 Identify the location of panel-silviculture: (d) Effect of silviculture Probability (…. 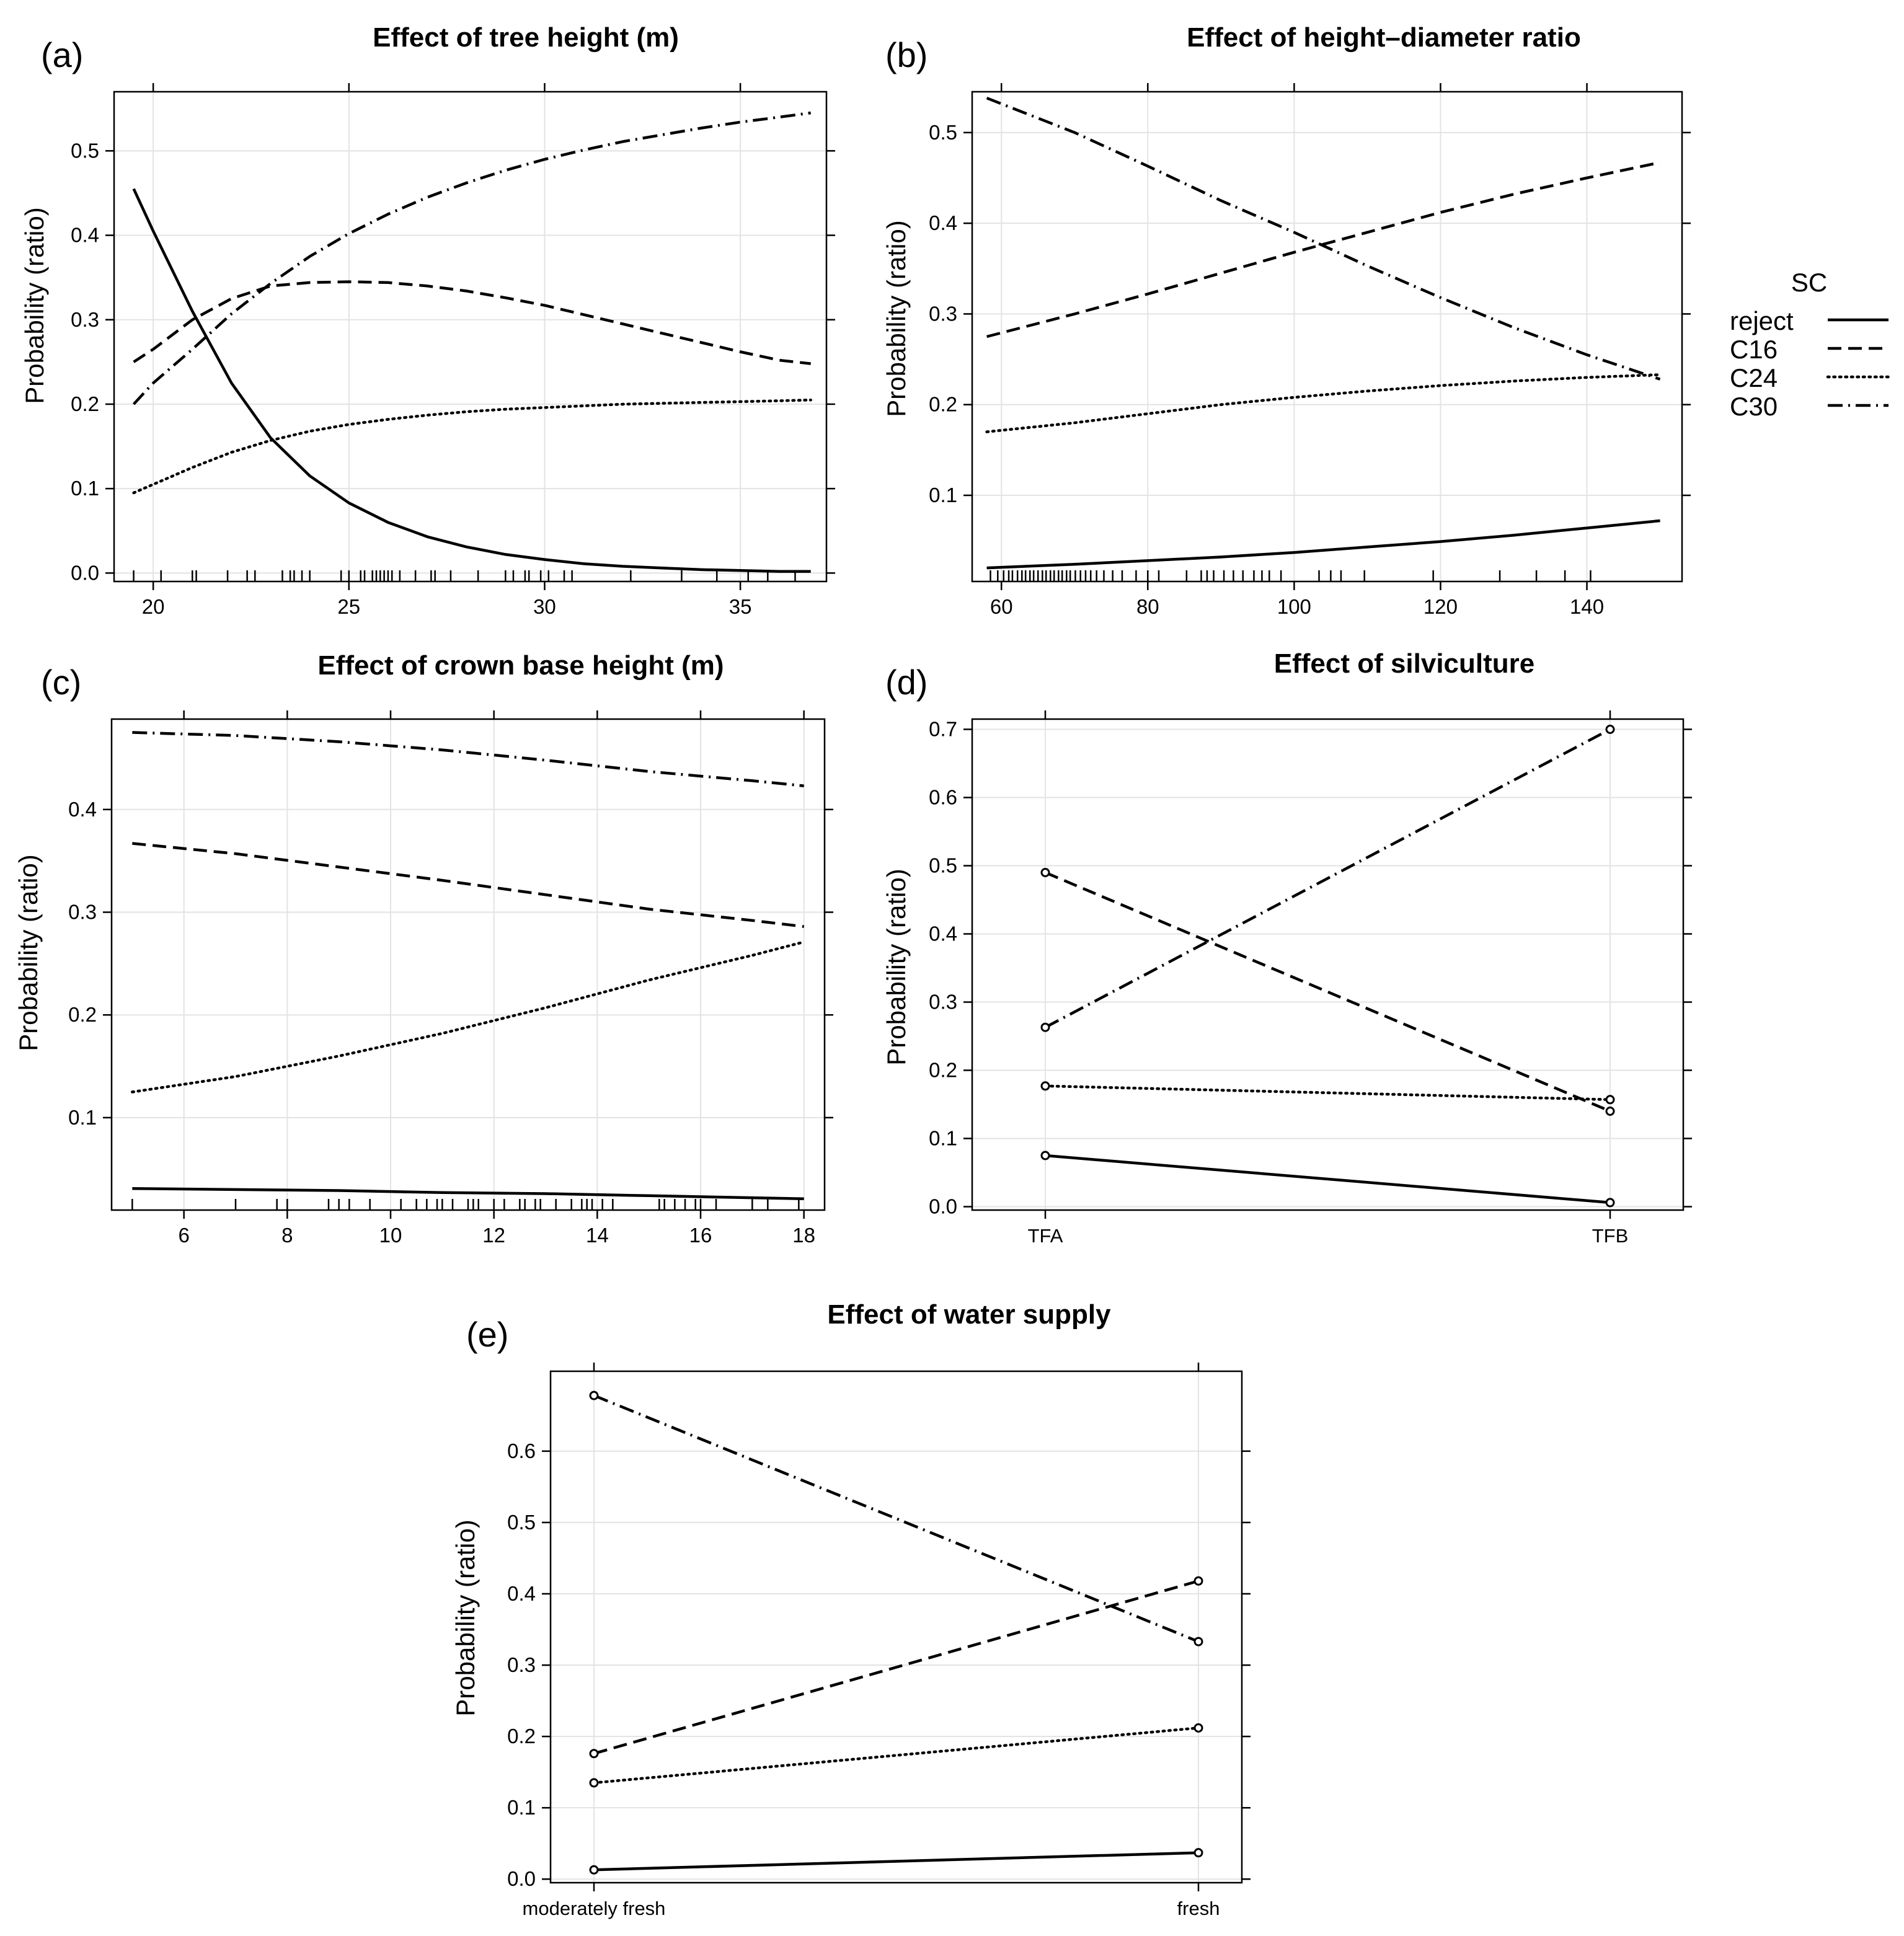
(1287, 947).